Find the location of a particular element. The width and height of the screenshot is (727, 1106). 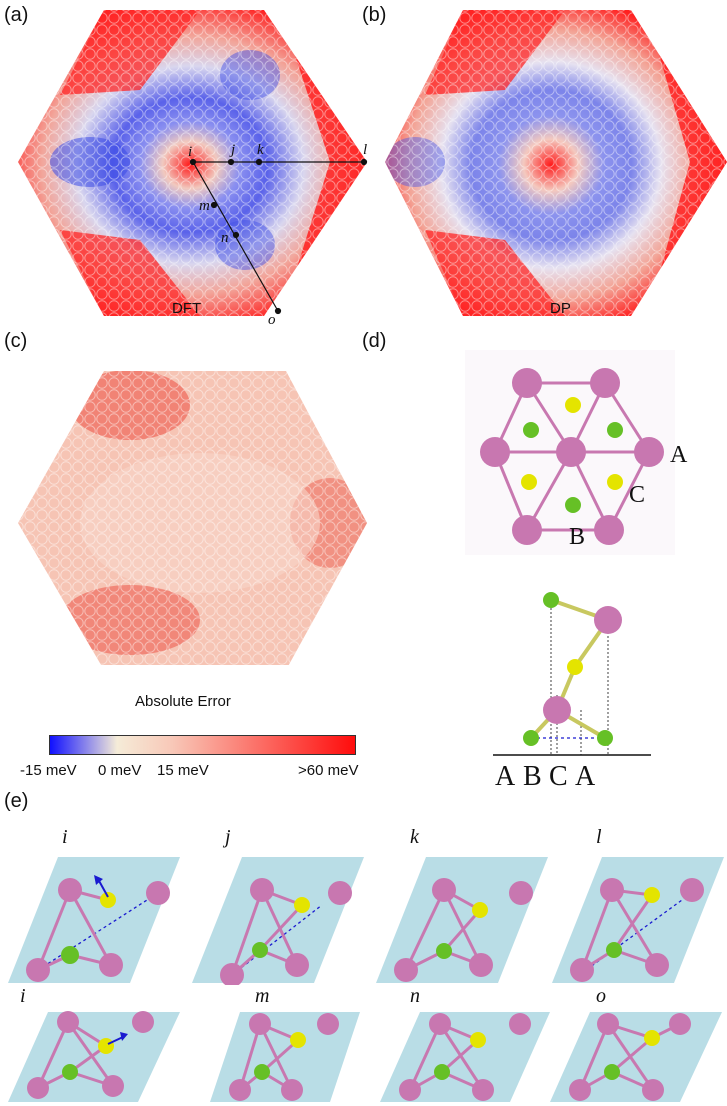

colorbar-tick-15: 15 meV is located at coordinates (183, 770).